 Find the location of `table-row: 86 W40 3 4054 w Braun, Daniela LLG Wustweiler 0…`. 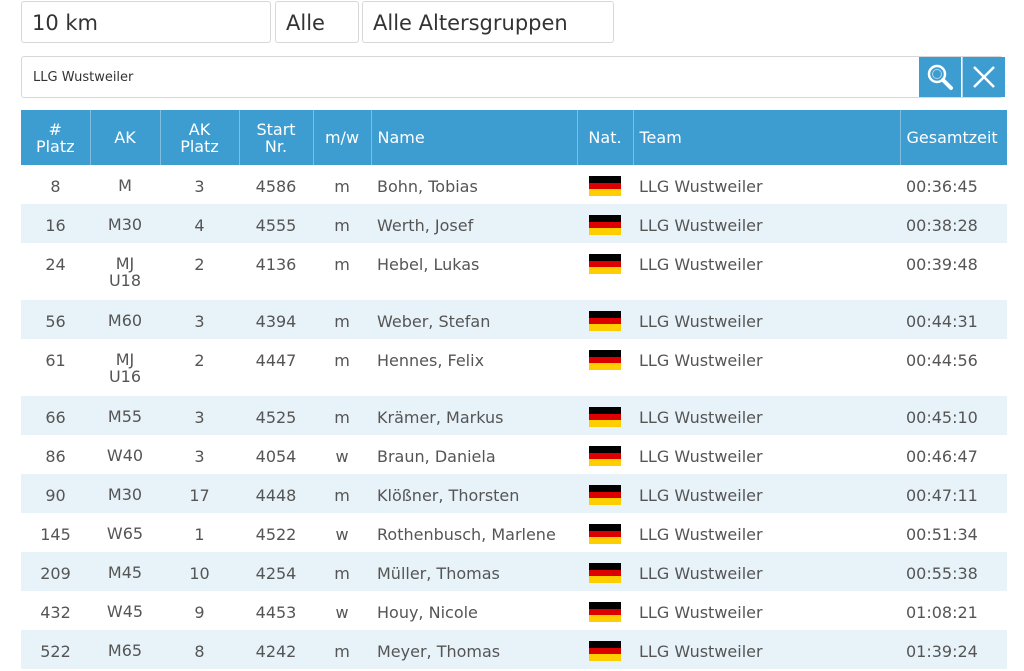

table-row: 86 W40 3 4054 w Braun, Daniela LLG Wustweiler 0… is located at coordinates (514, 454).